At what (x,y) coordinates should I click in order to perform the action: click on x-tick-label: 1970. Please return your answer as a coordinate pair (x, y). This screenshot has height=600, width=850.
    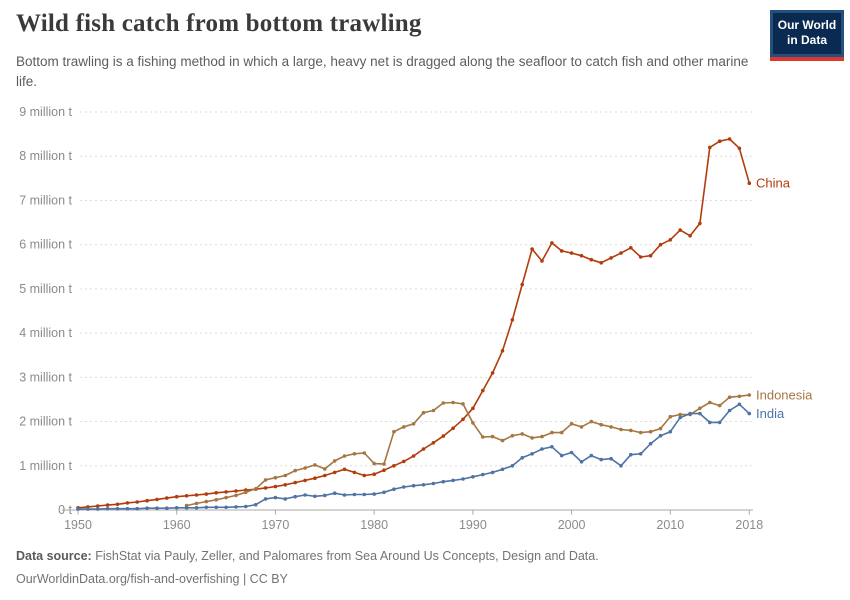
    Looking at the image, I should click on (276, 525).